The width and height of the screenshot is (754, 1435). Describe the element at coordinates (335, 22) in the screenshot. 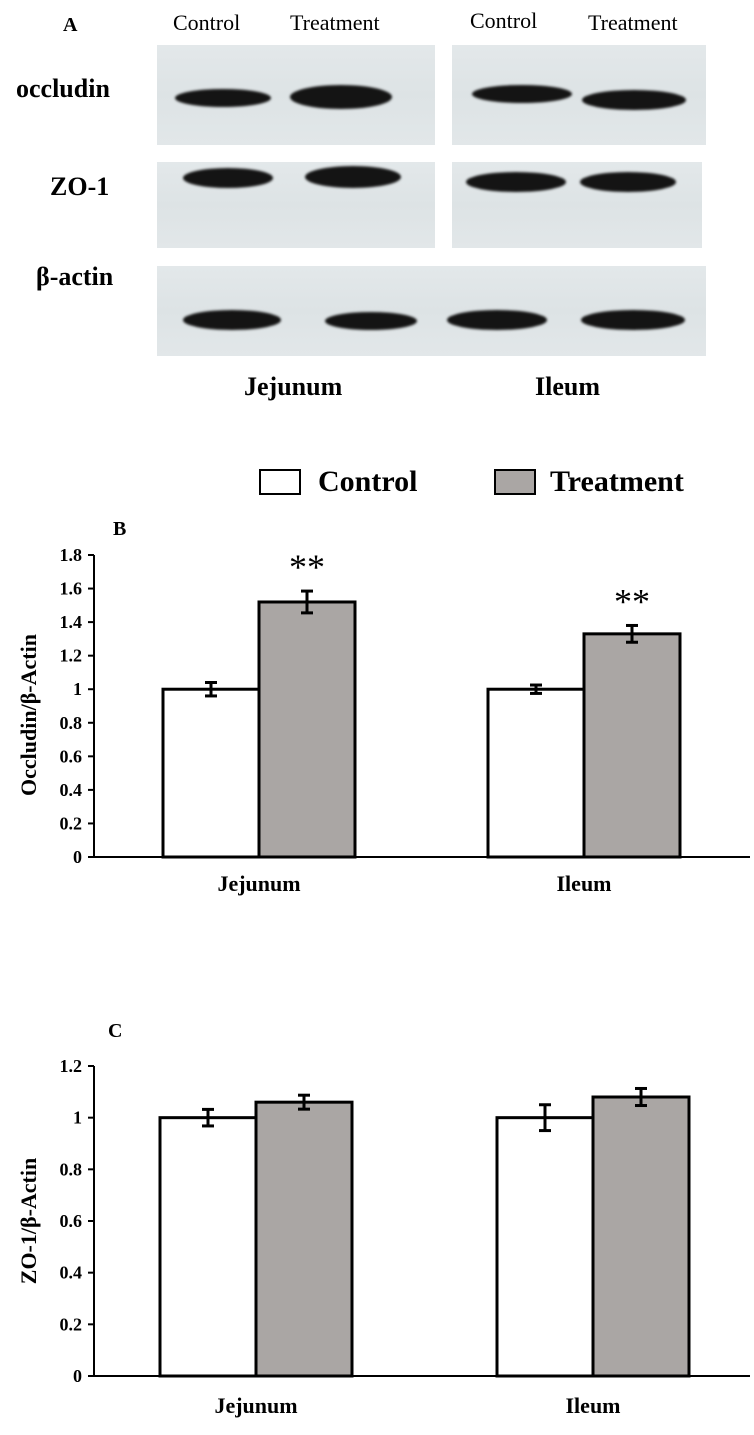

I see `lane-label-treatment-jejunum: Treatment` at that location.